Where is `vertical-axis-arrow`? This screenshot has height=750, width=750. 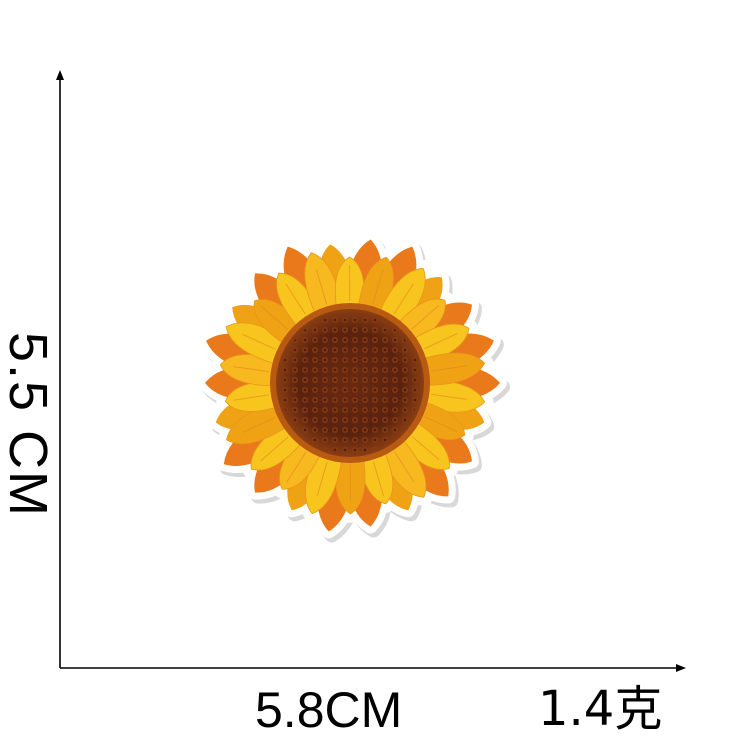 vertical-axis-arrow is located at coordinates (60, 75).